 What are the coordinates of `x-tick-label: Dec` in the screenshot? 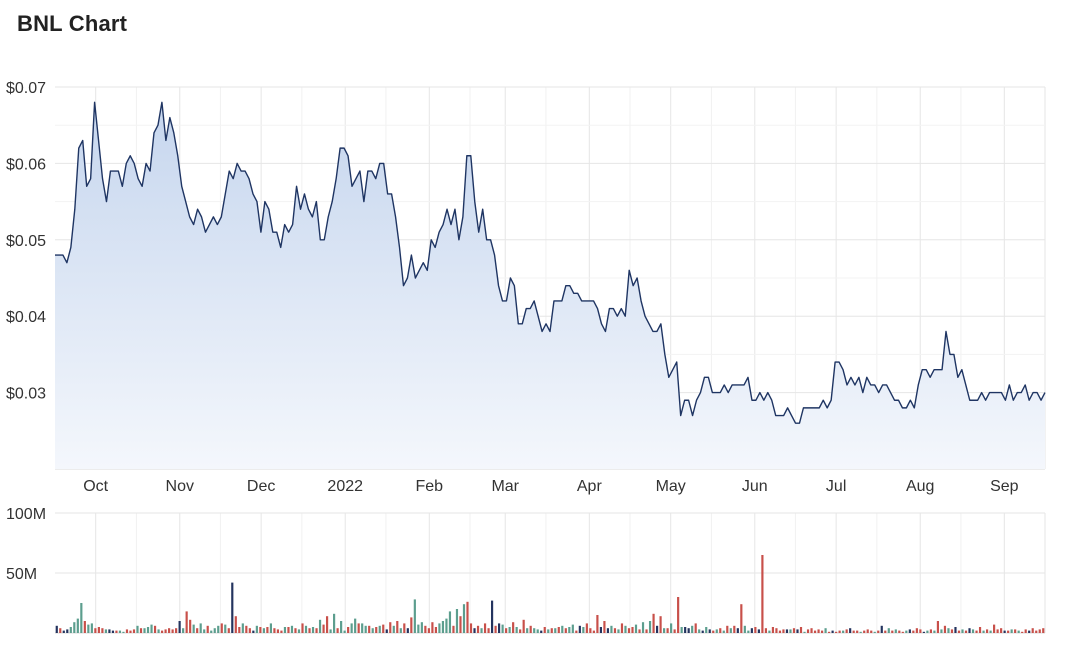 It's located at (261, 486).